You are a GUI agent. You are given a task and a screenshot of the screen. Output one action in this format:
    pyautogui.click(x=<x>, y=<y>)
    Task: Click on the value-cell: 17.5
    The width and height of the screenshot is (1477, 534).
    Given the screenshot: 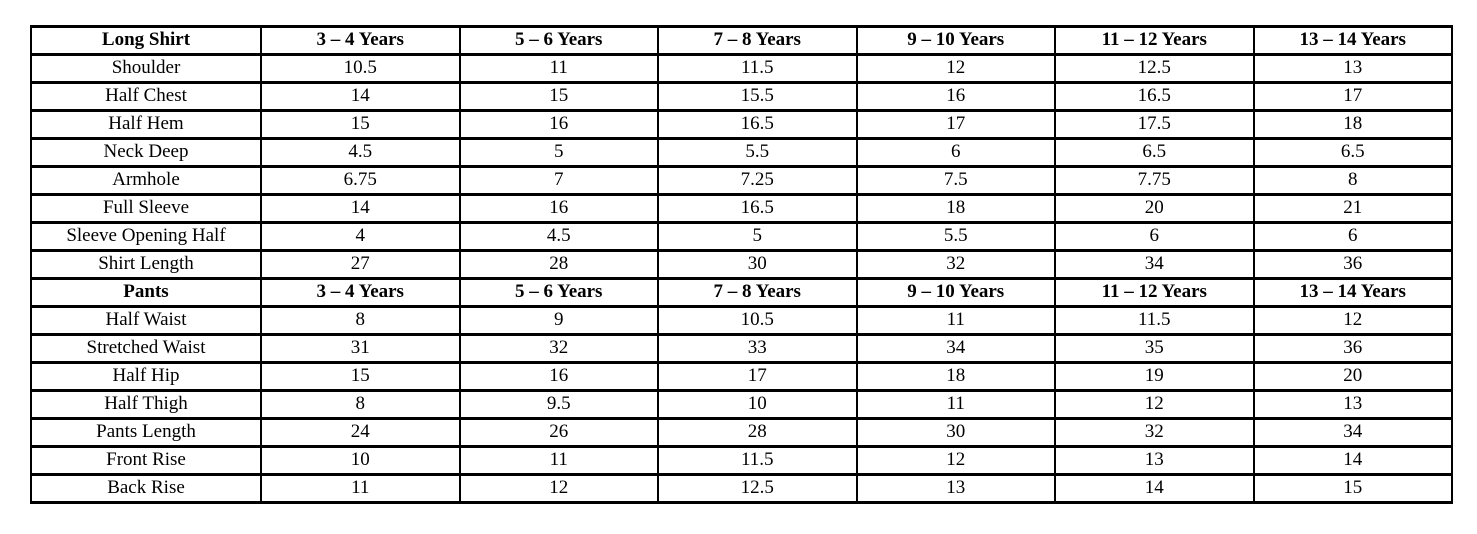 What is the action you would take?
    pyautogui.click(x=1154, y=124)
    